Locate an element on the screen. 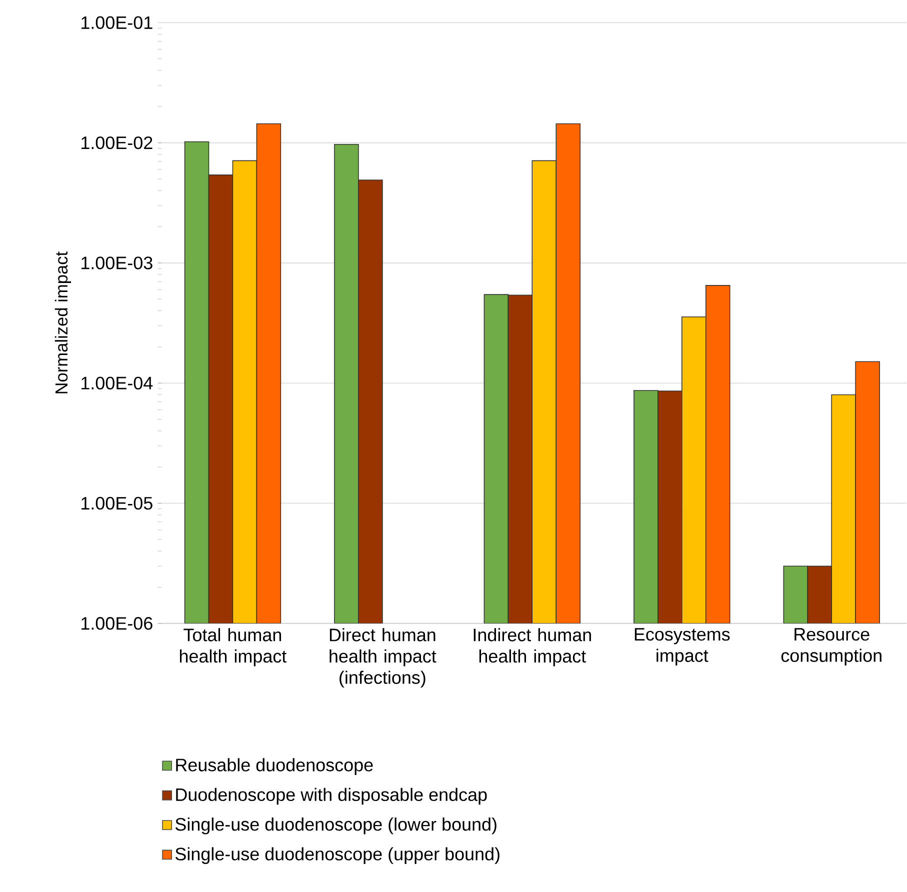 The image size is (907, 892). y-tick-label: 1.00E-06 is located at coordinates (117, 623).